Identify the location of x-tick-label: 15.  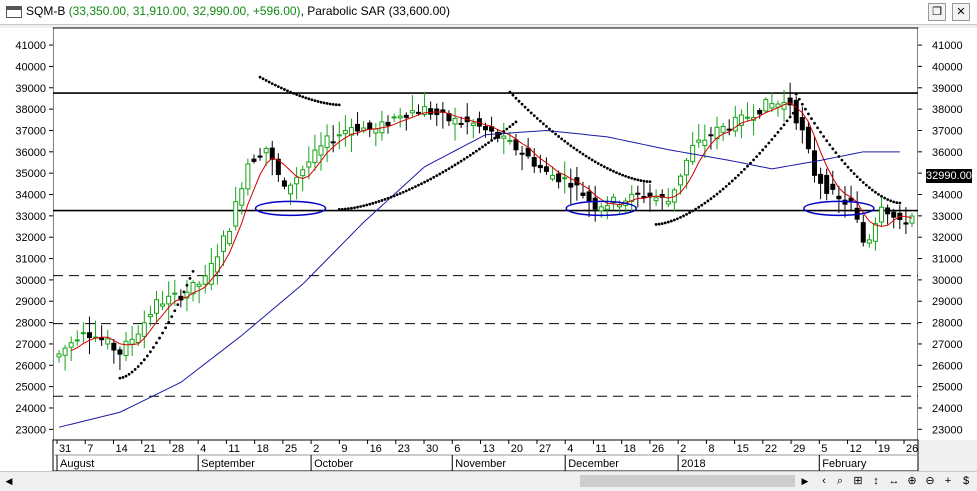
(743, 449).